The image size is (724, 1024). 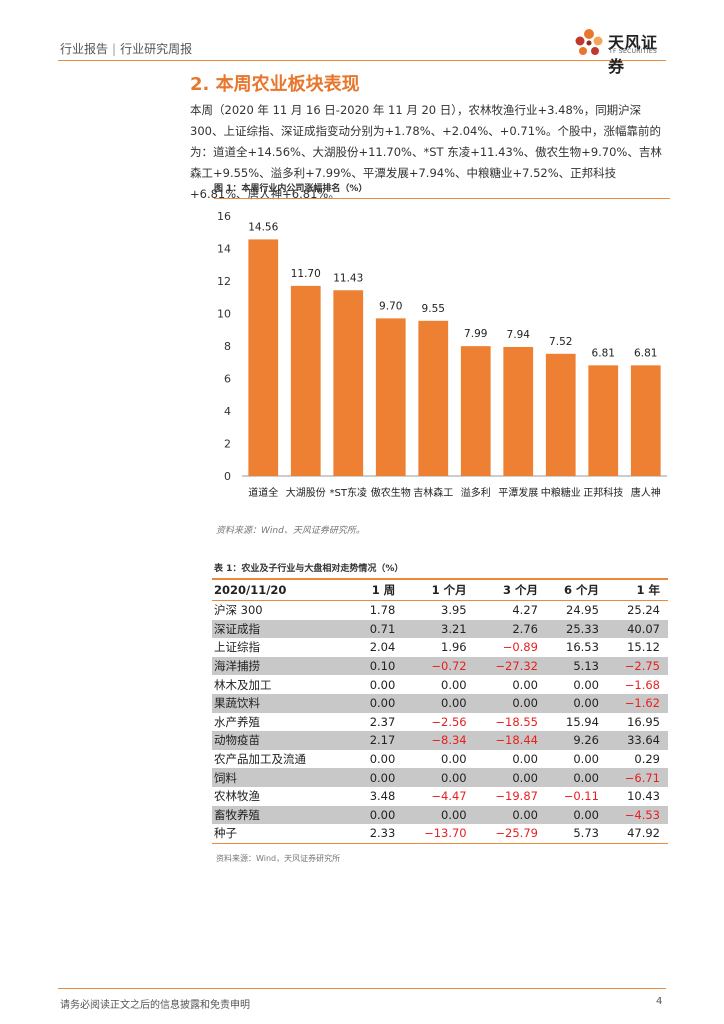 I want to click on table-cell: 25.24, so click(x=643, y=610).